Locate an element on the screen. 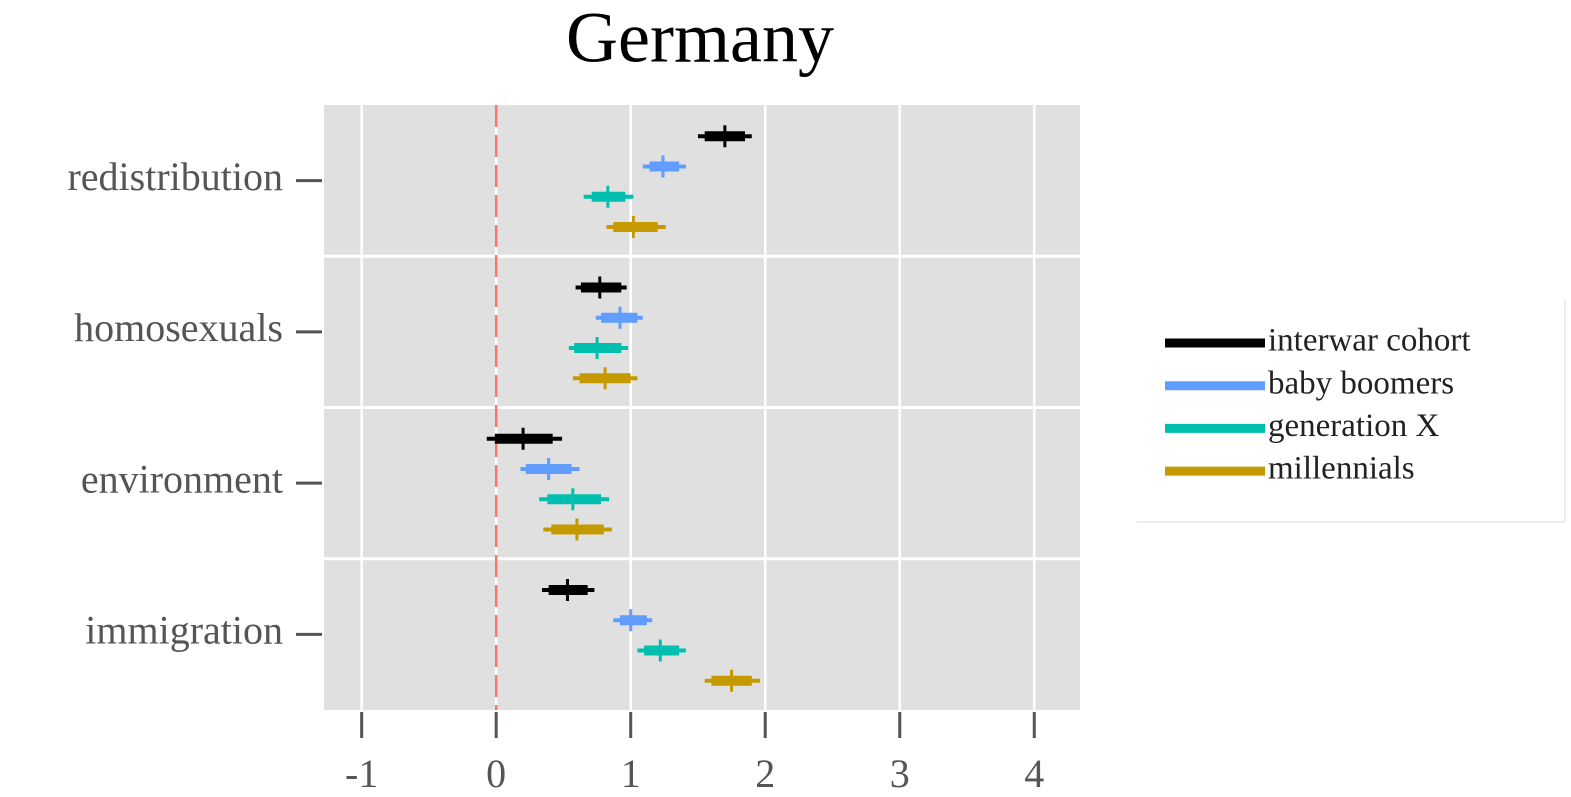  chart-title: Germany is located at coordinates (700, 39).